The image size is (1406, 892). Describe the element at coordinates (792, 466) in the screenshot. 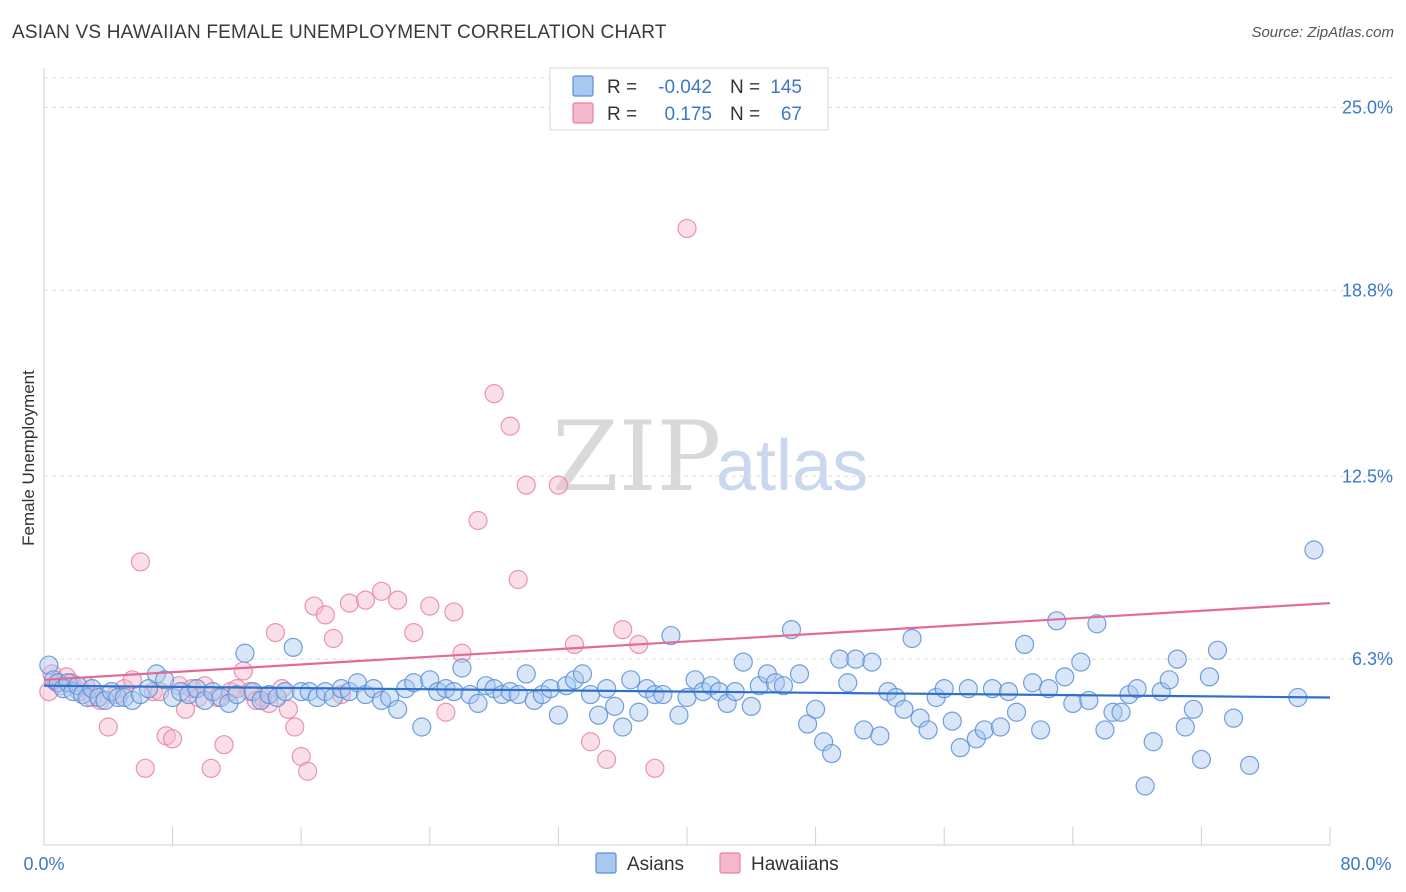

I see `watermark-atlas: atlas` at that location.